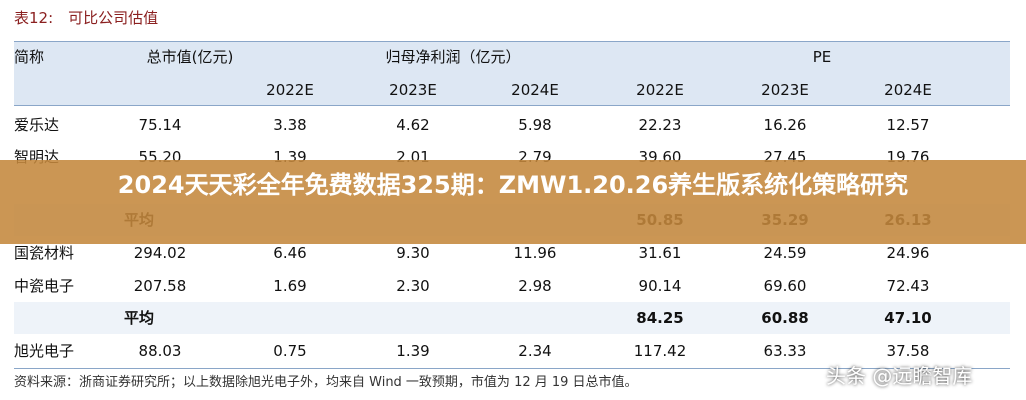  Describe the element at coordinates (822, 57) in the screenshot. I see `header-cell: PE` at that location.